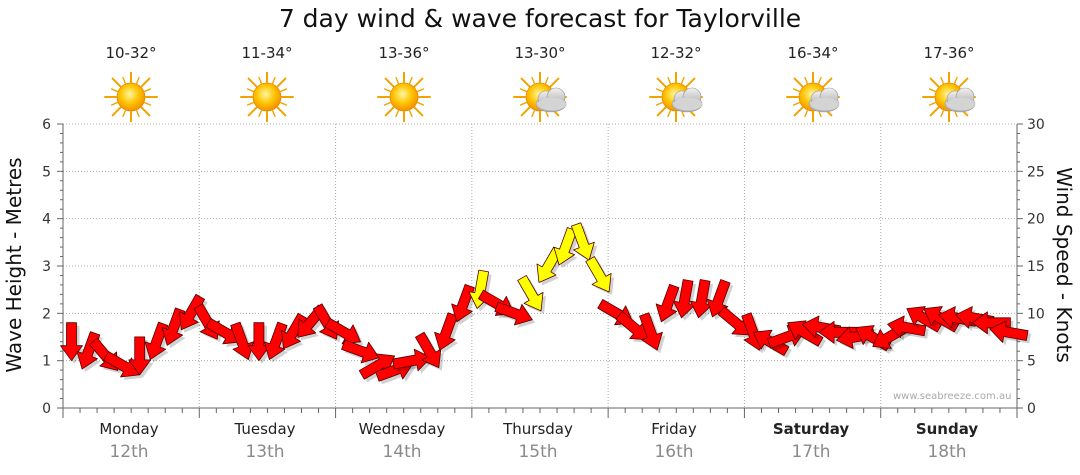 The width and height of the screenshot is (1080, 475). What do you see at coordinates (46, 314) in the screenshot?
I see `y-tick-label-left-2: 2` at bounding box center [46, 314].